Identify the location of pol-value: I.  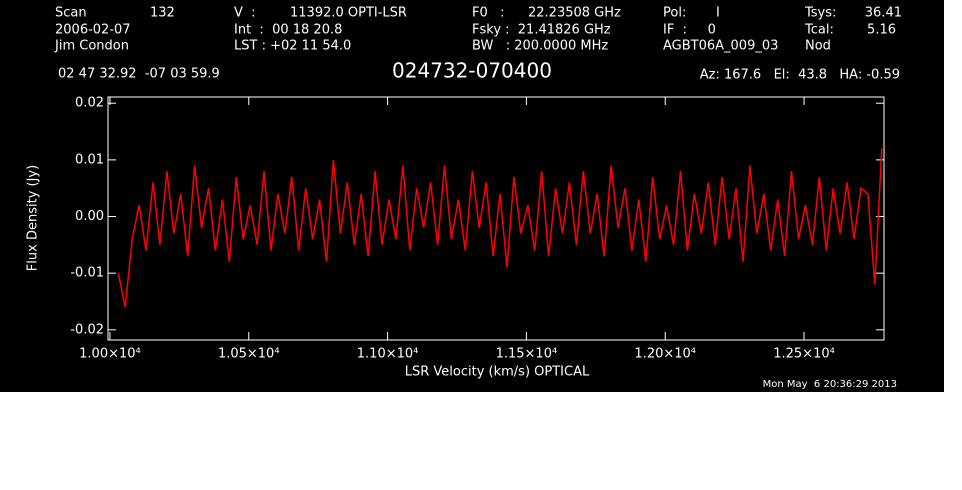
(718, 13).